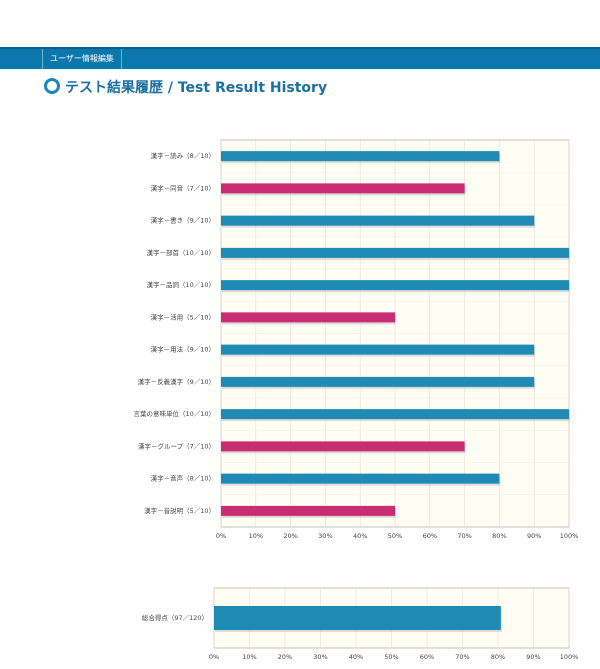 This screenshot has width=600, height=669. What do you see at coordinates (183, 478) in the screenshot?
I see `y-tick-label: 漢字－音声（8／10）` at bounding box center [183, 478].